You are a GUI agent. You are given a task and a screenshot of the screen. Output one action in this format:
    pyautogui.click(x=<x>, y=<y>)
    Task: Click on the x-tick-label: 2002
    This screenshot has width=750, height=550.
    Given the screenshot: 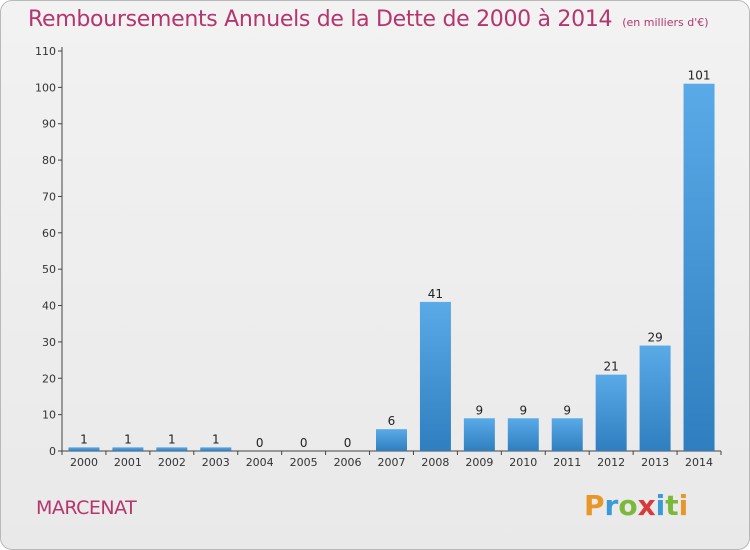 What is the action you would take?
    pyautogui.click(x=172, y=462)
    